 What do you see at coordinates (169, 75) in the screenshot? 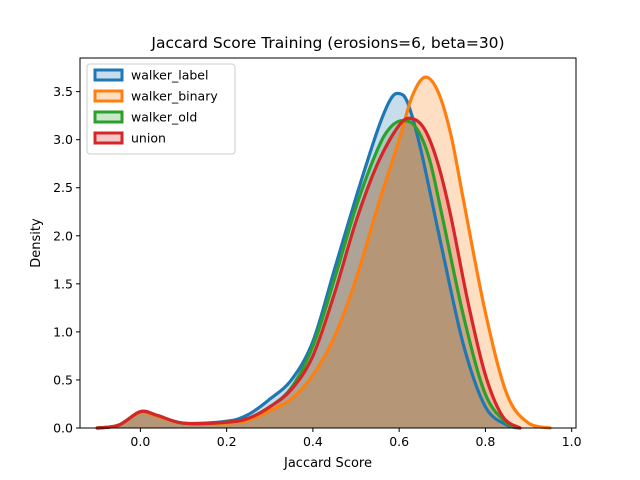
I see `legend-label-walker_label: walker_label` at bounding box center [169, 75].